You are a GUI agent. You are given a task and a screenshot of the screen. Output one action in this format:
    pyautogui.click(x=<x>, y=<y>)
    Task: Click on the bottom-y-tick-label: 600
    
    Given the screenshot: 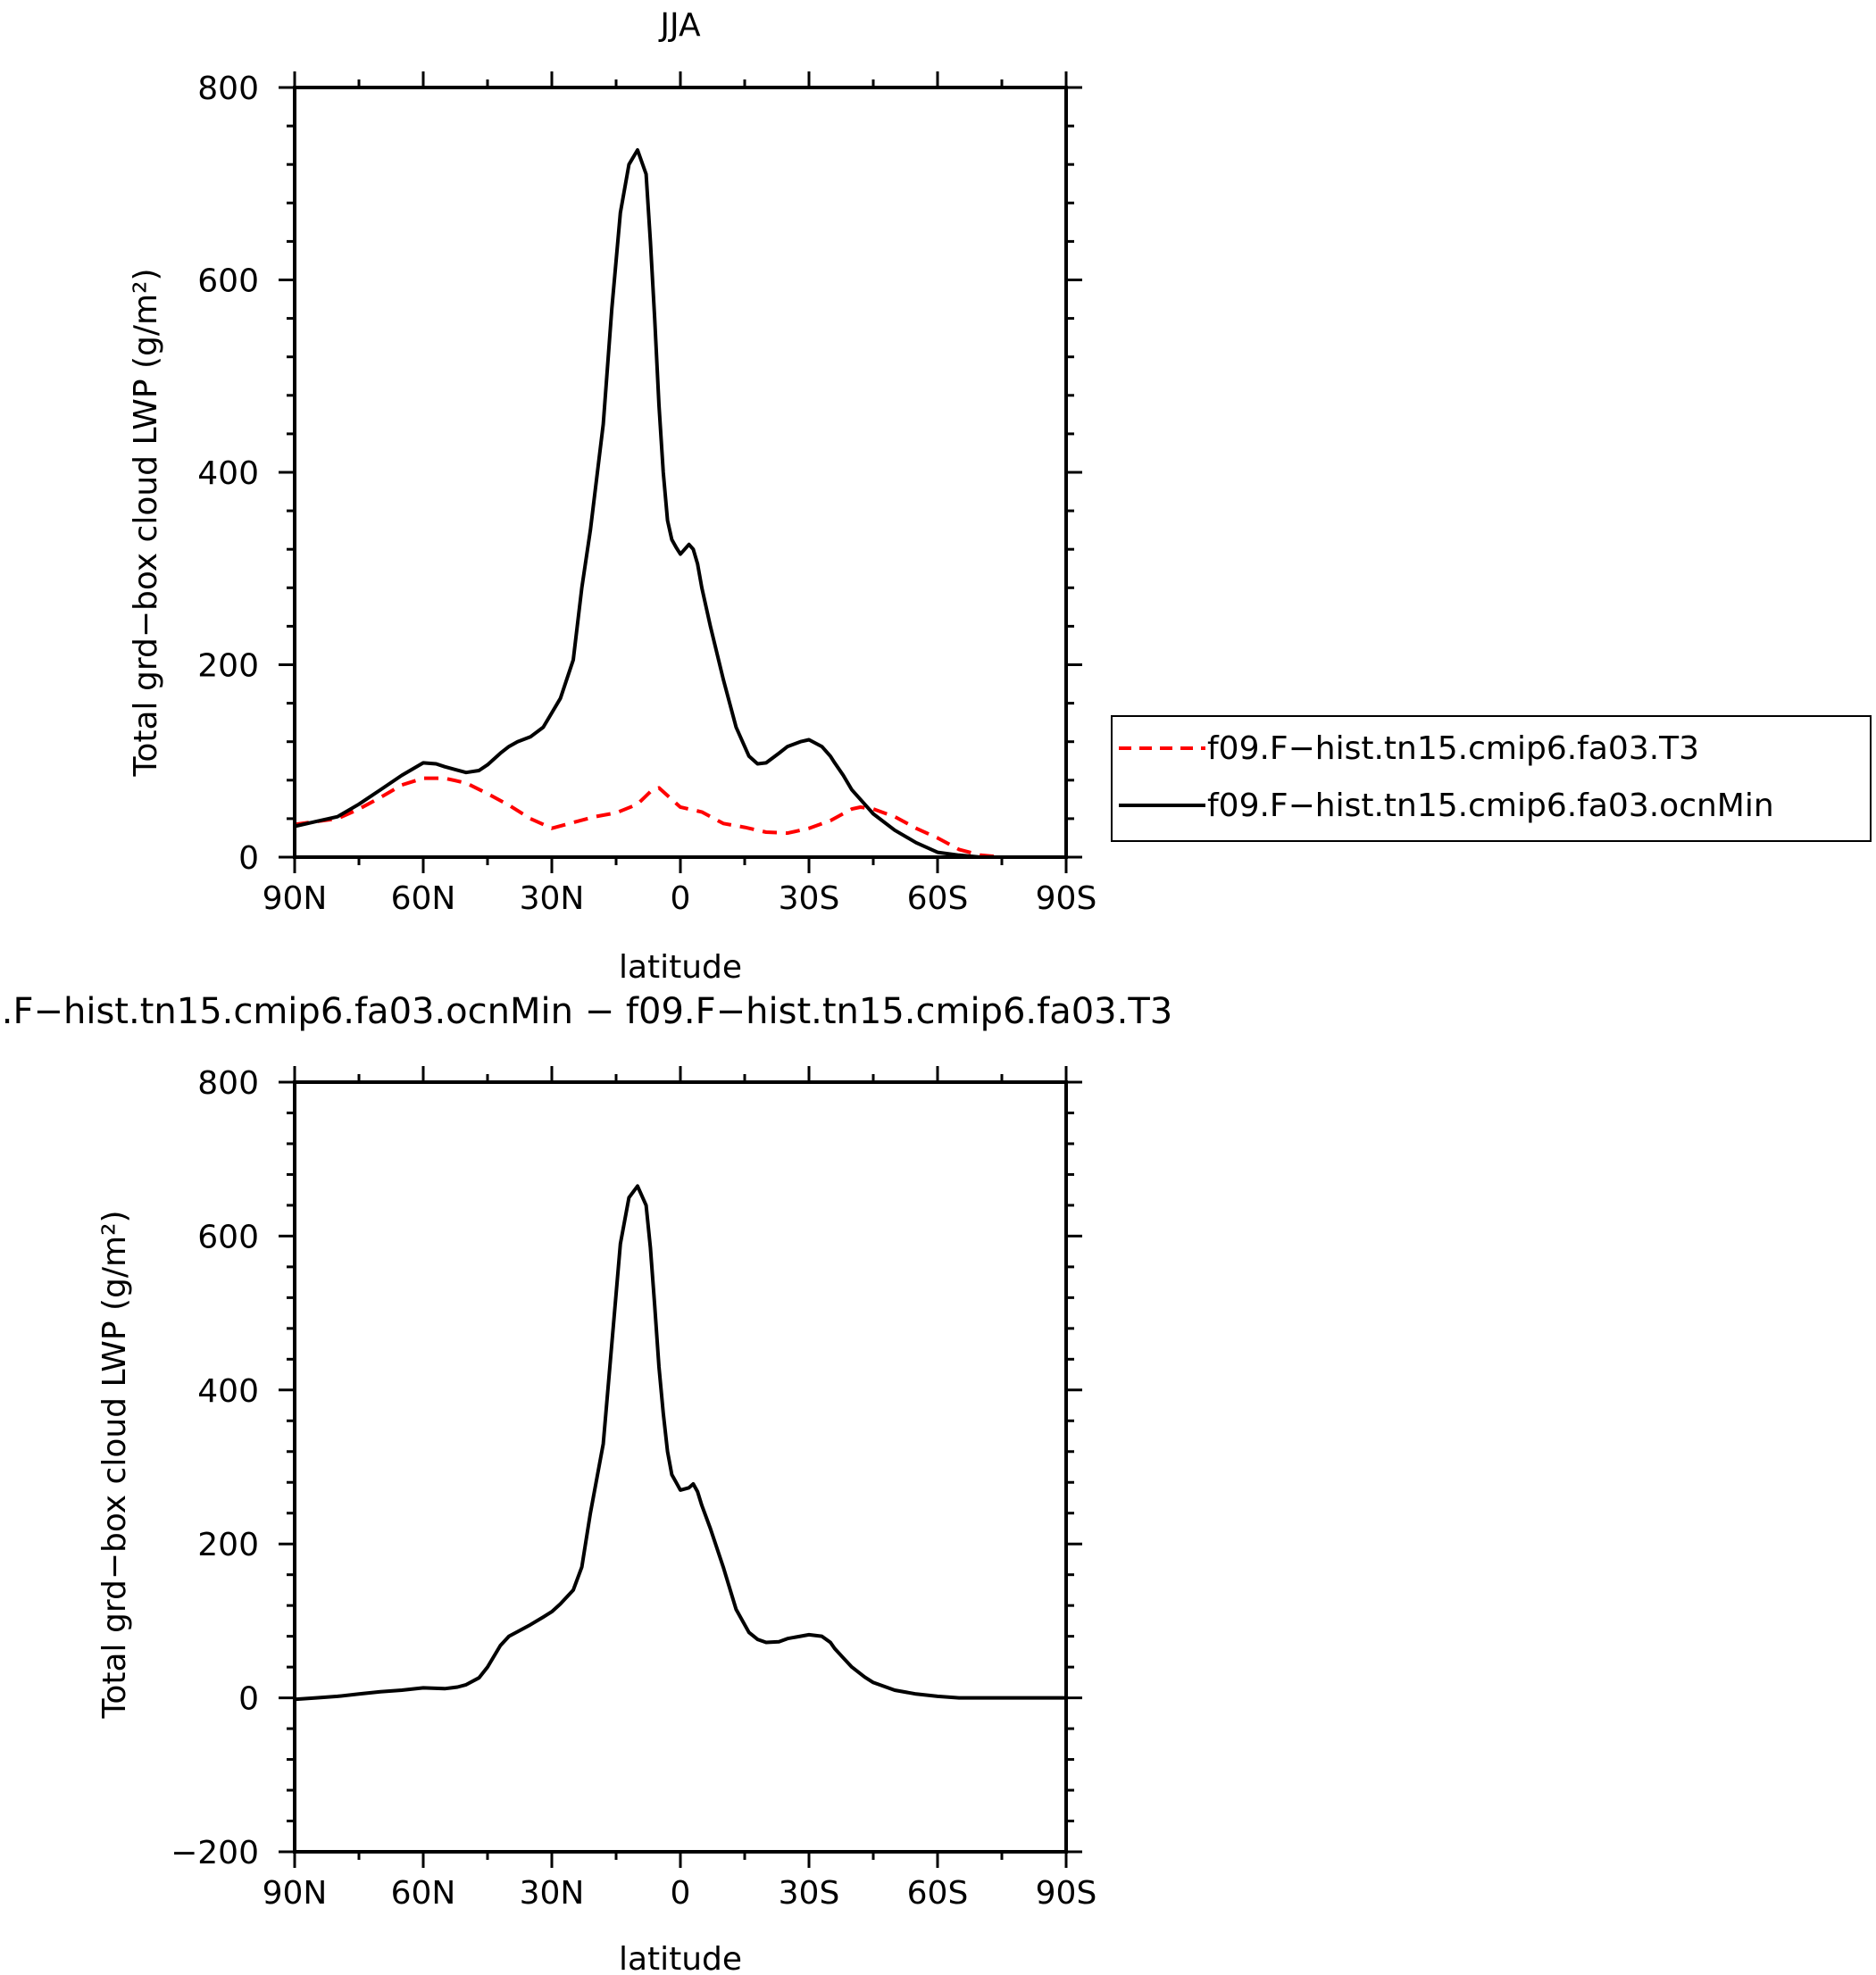 What is the action you would take?
    pyautogui.click(x=228, y=1237)
    